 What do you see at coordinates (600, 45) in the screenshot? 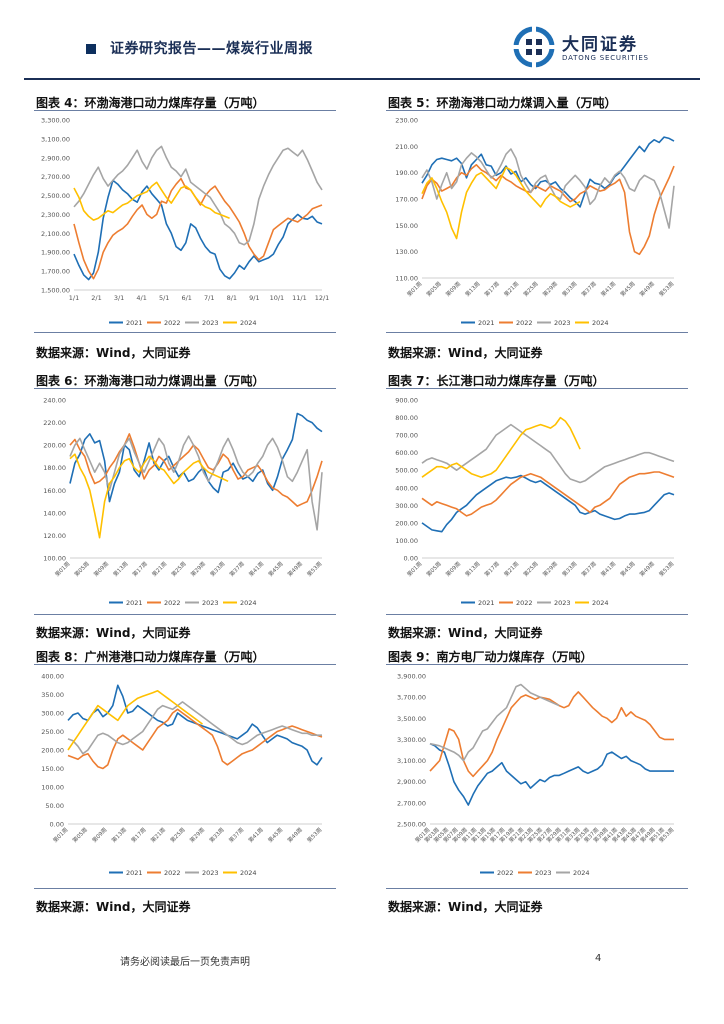
I see `logo-name: 大同证券` at bounding box center [600, 45].